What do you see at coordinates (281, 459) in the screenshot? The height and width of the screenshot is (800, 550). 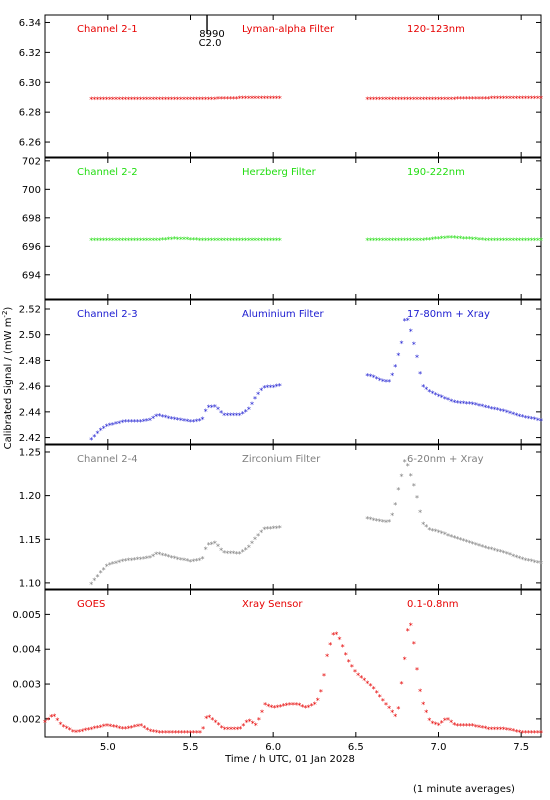 I see `panel-filter: Zirconium Filter` at bounding box center [281, 459].